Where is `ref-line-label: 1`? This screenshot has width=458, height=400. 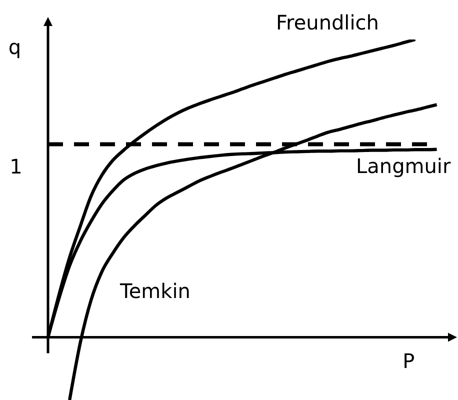
ref-line-label: 1 is located at coordinates (16, 166).